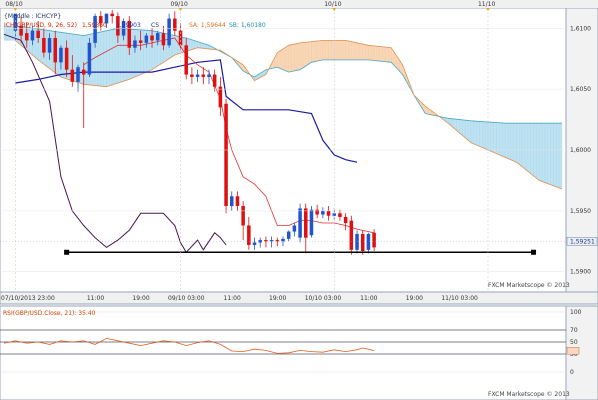  What do you see at coordinates (323, 298) in the screenshot?
I see `bottom-time-label: 10/10 03:00` at bounding box center [323, 298].